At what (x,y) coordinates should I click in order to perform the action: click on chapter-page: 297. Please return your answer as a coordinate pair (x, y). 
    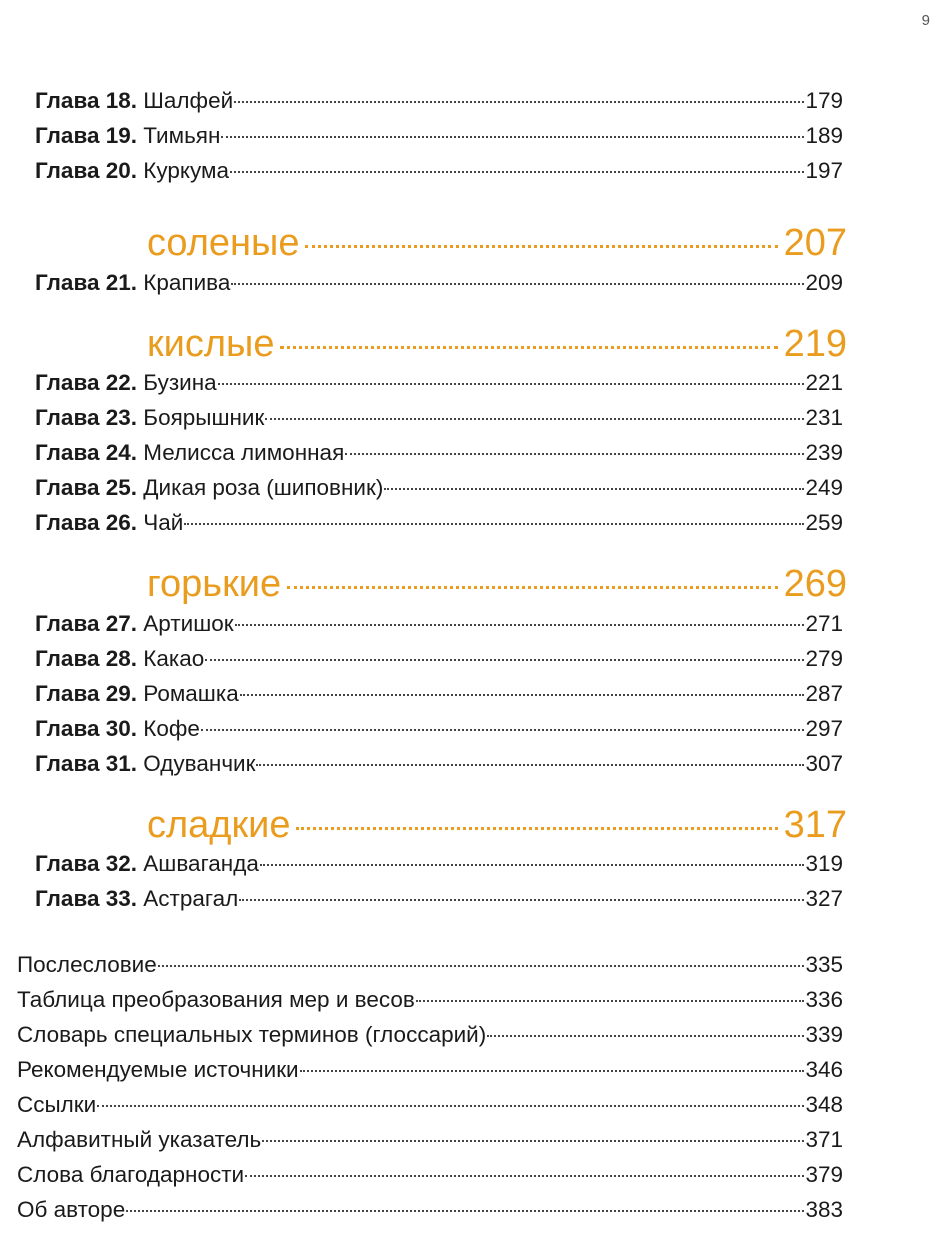
    Looking at the image, I should click on (824, 728).